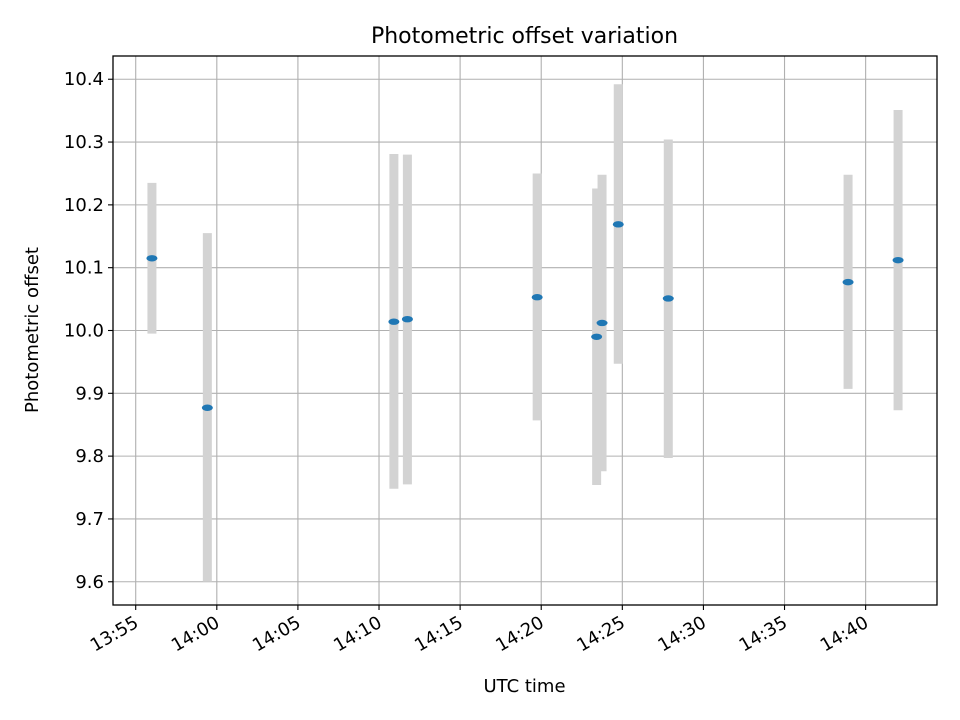  What do you see at coordinates (84, 205) in the screenshot?
I see `y-tick-label: 10.2` at bounding box center [84, 205].